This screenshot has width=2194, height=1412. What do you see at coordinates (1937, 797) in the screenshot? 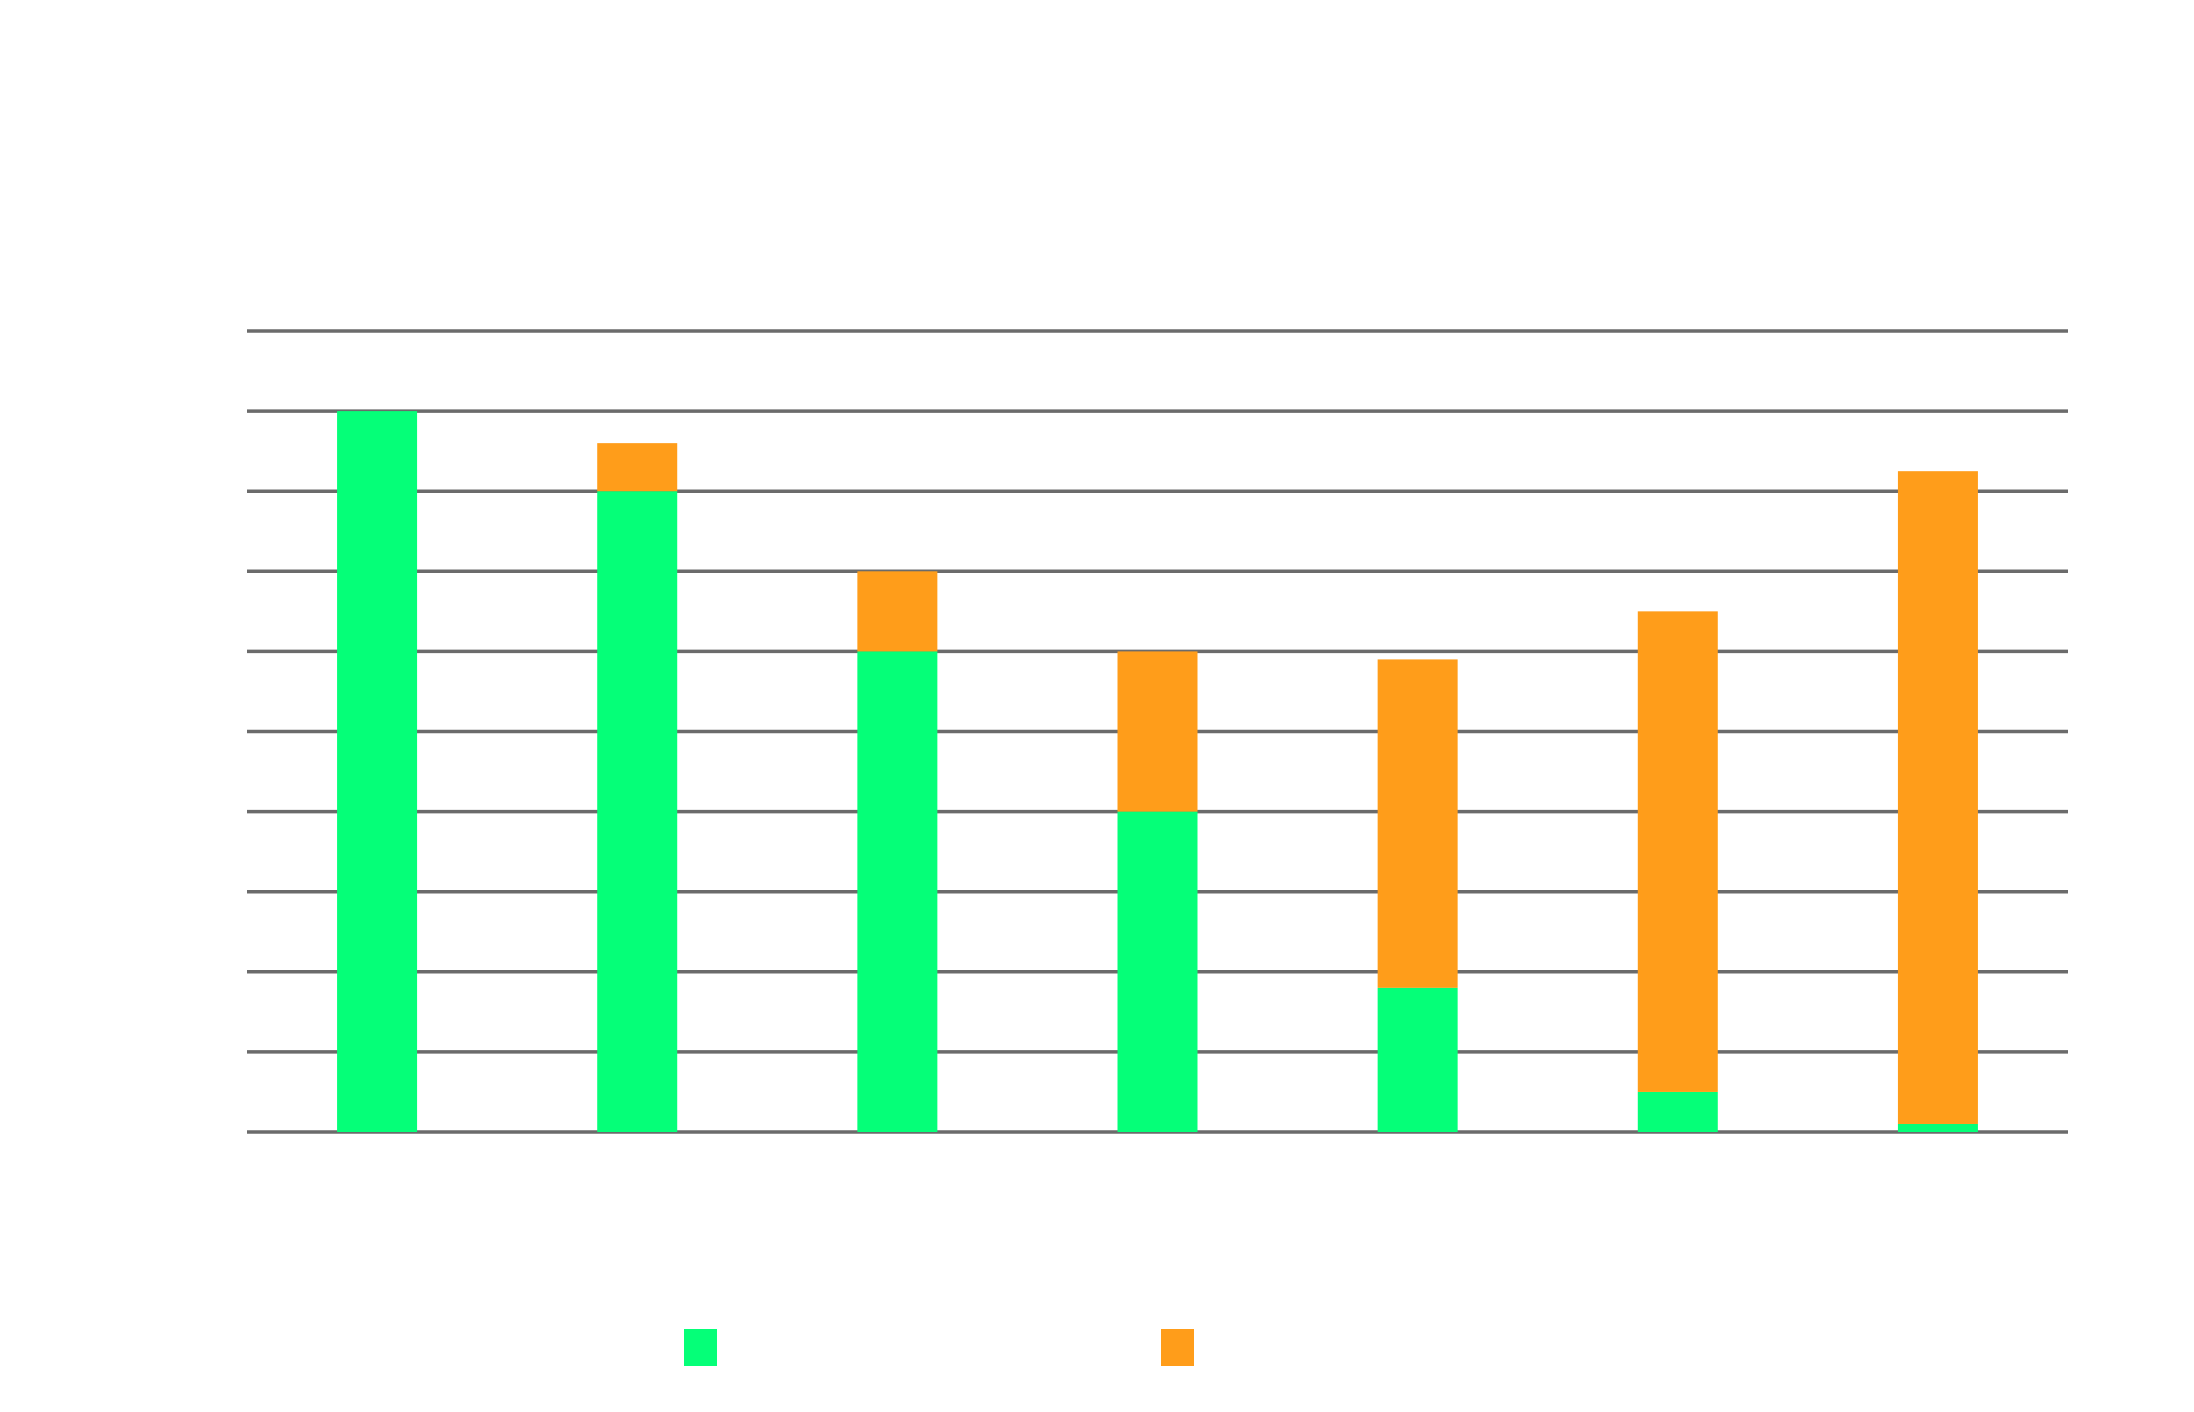
I see `bar-series2-cat7` at bounding box center [1937, 797].